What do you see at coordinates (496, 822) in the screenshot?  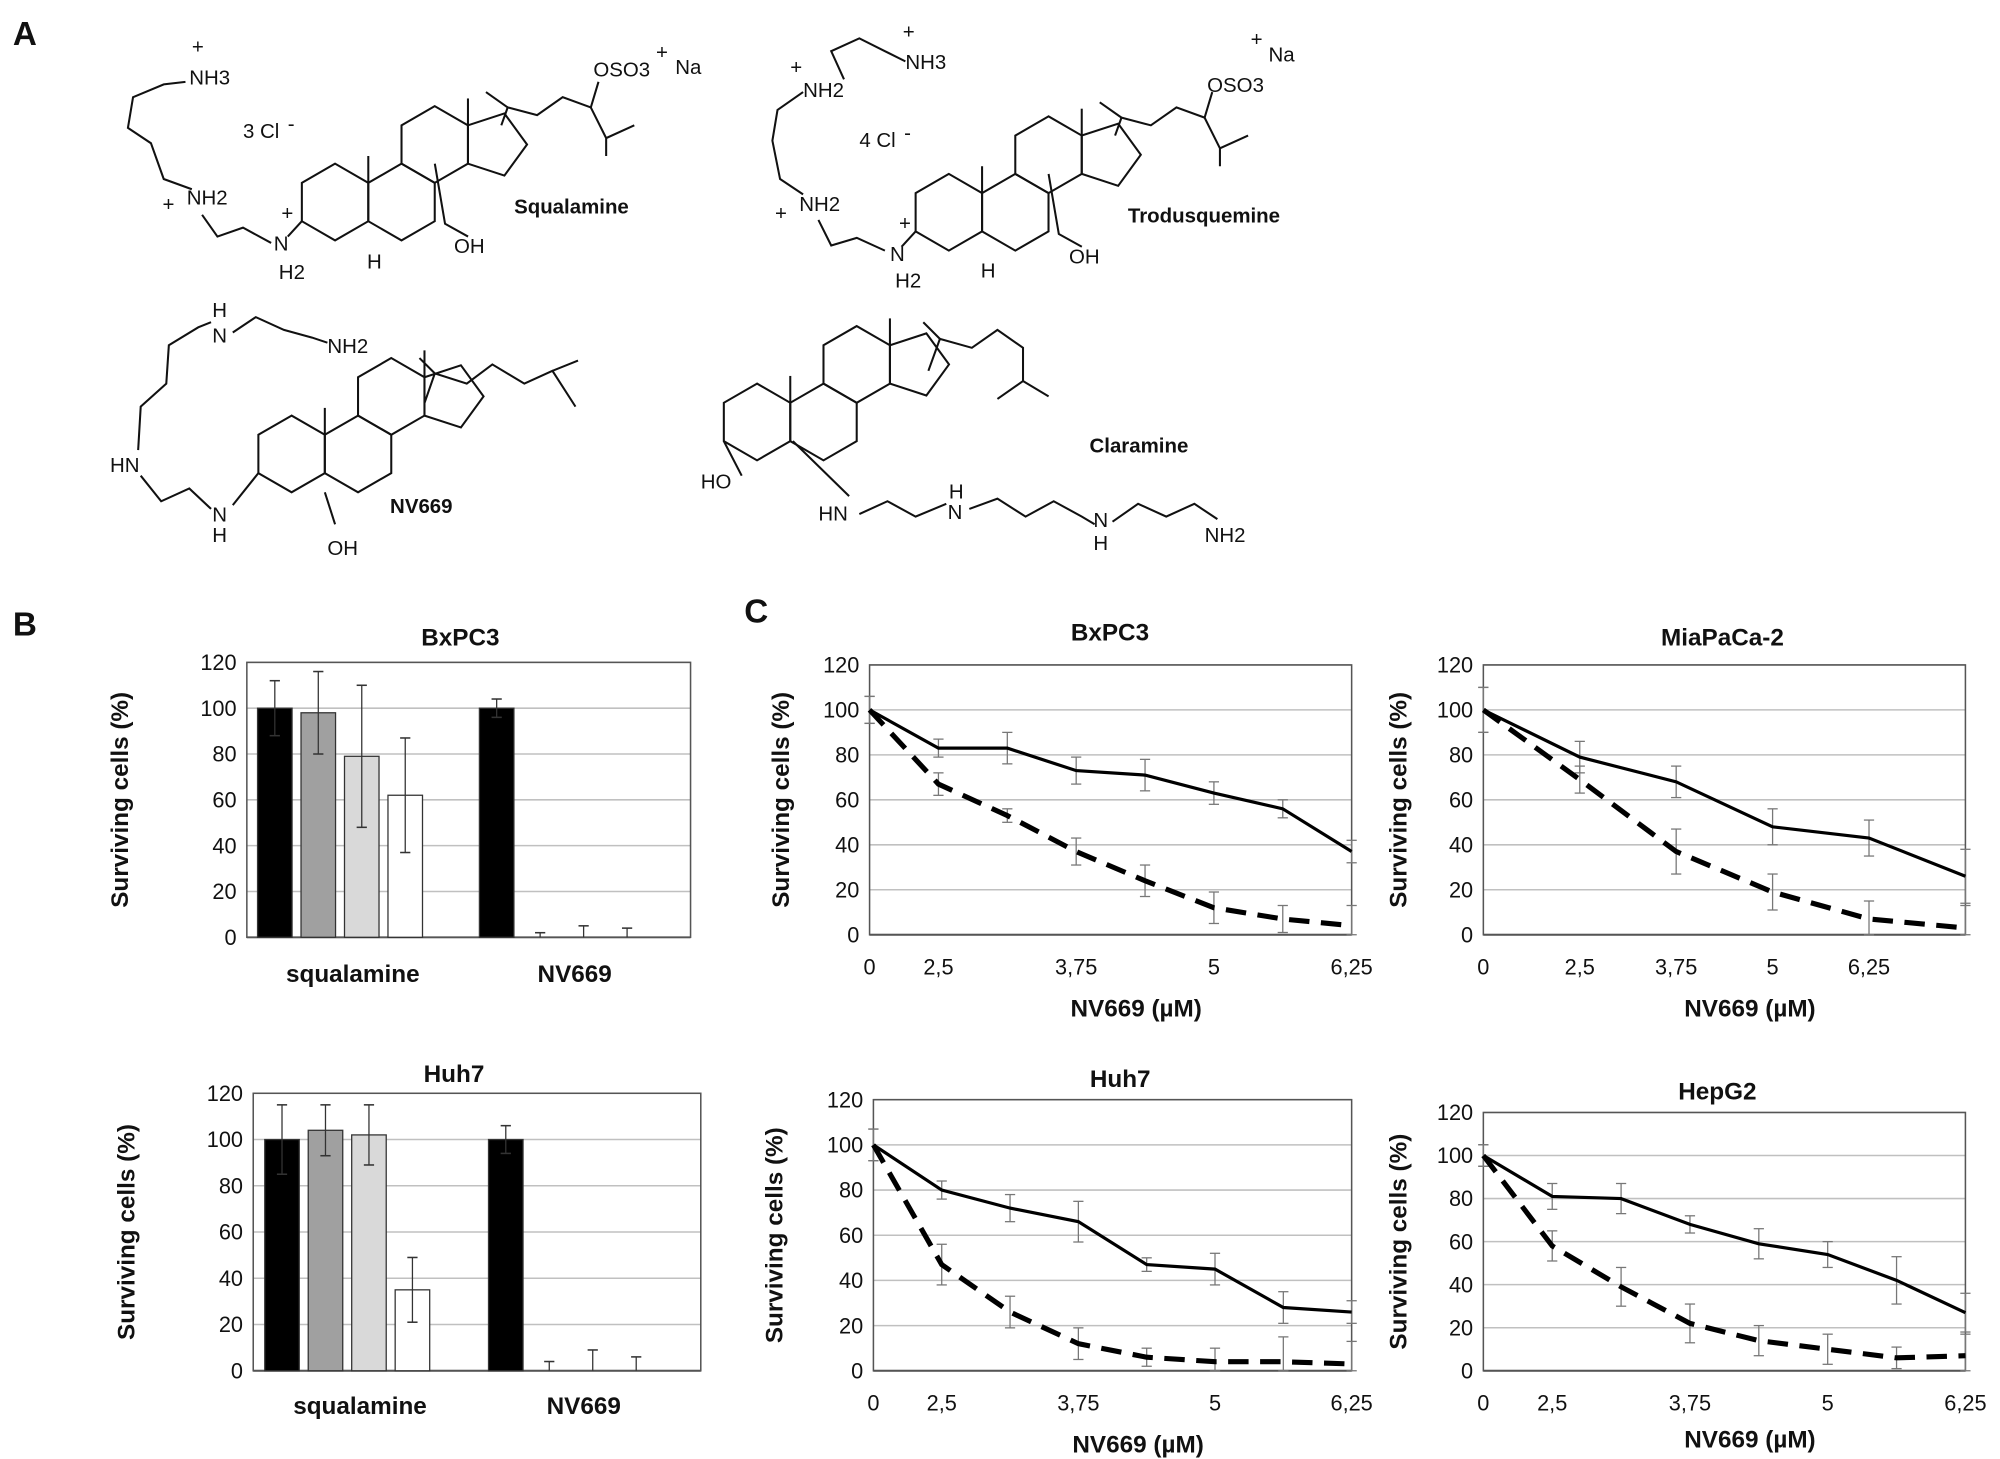 I see `bar` at bounding box center [496, 822].